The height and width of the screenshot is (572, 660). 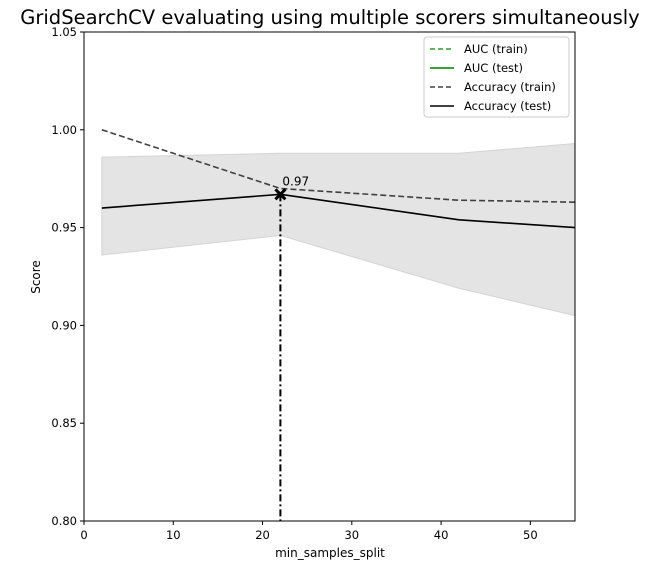 I want to click on y-tick-label: 1.05, so click(x=64, y=32).